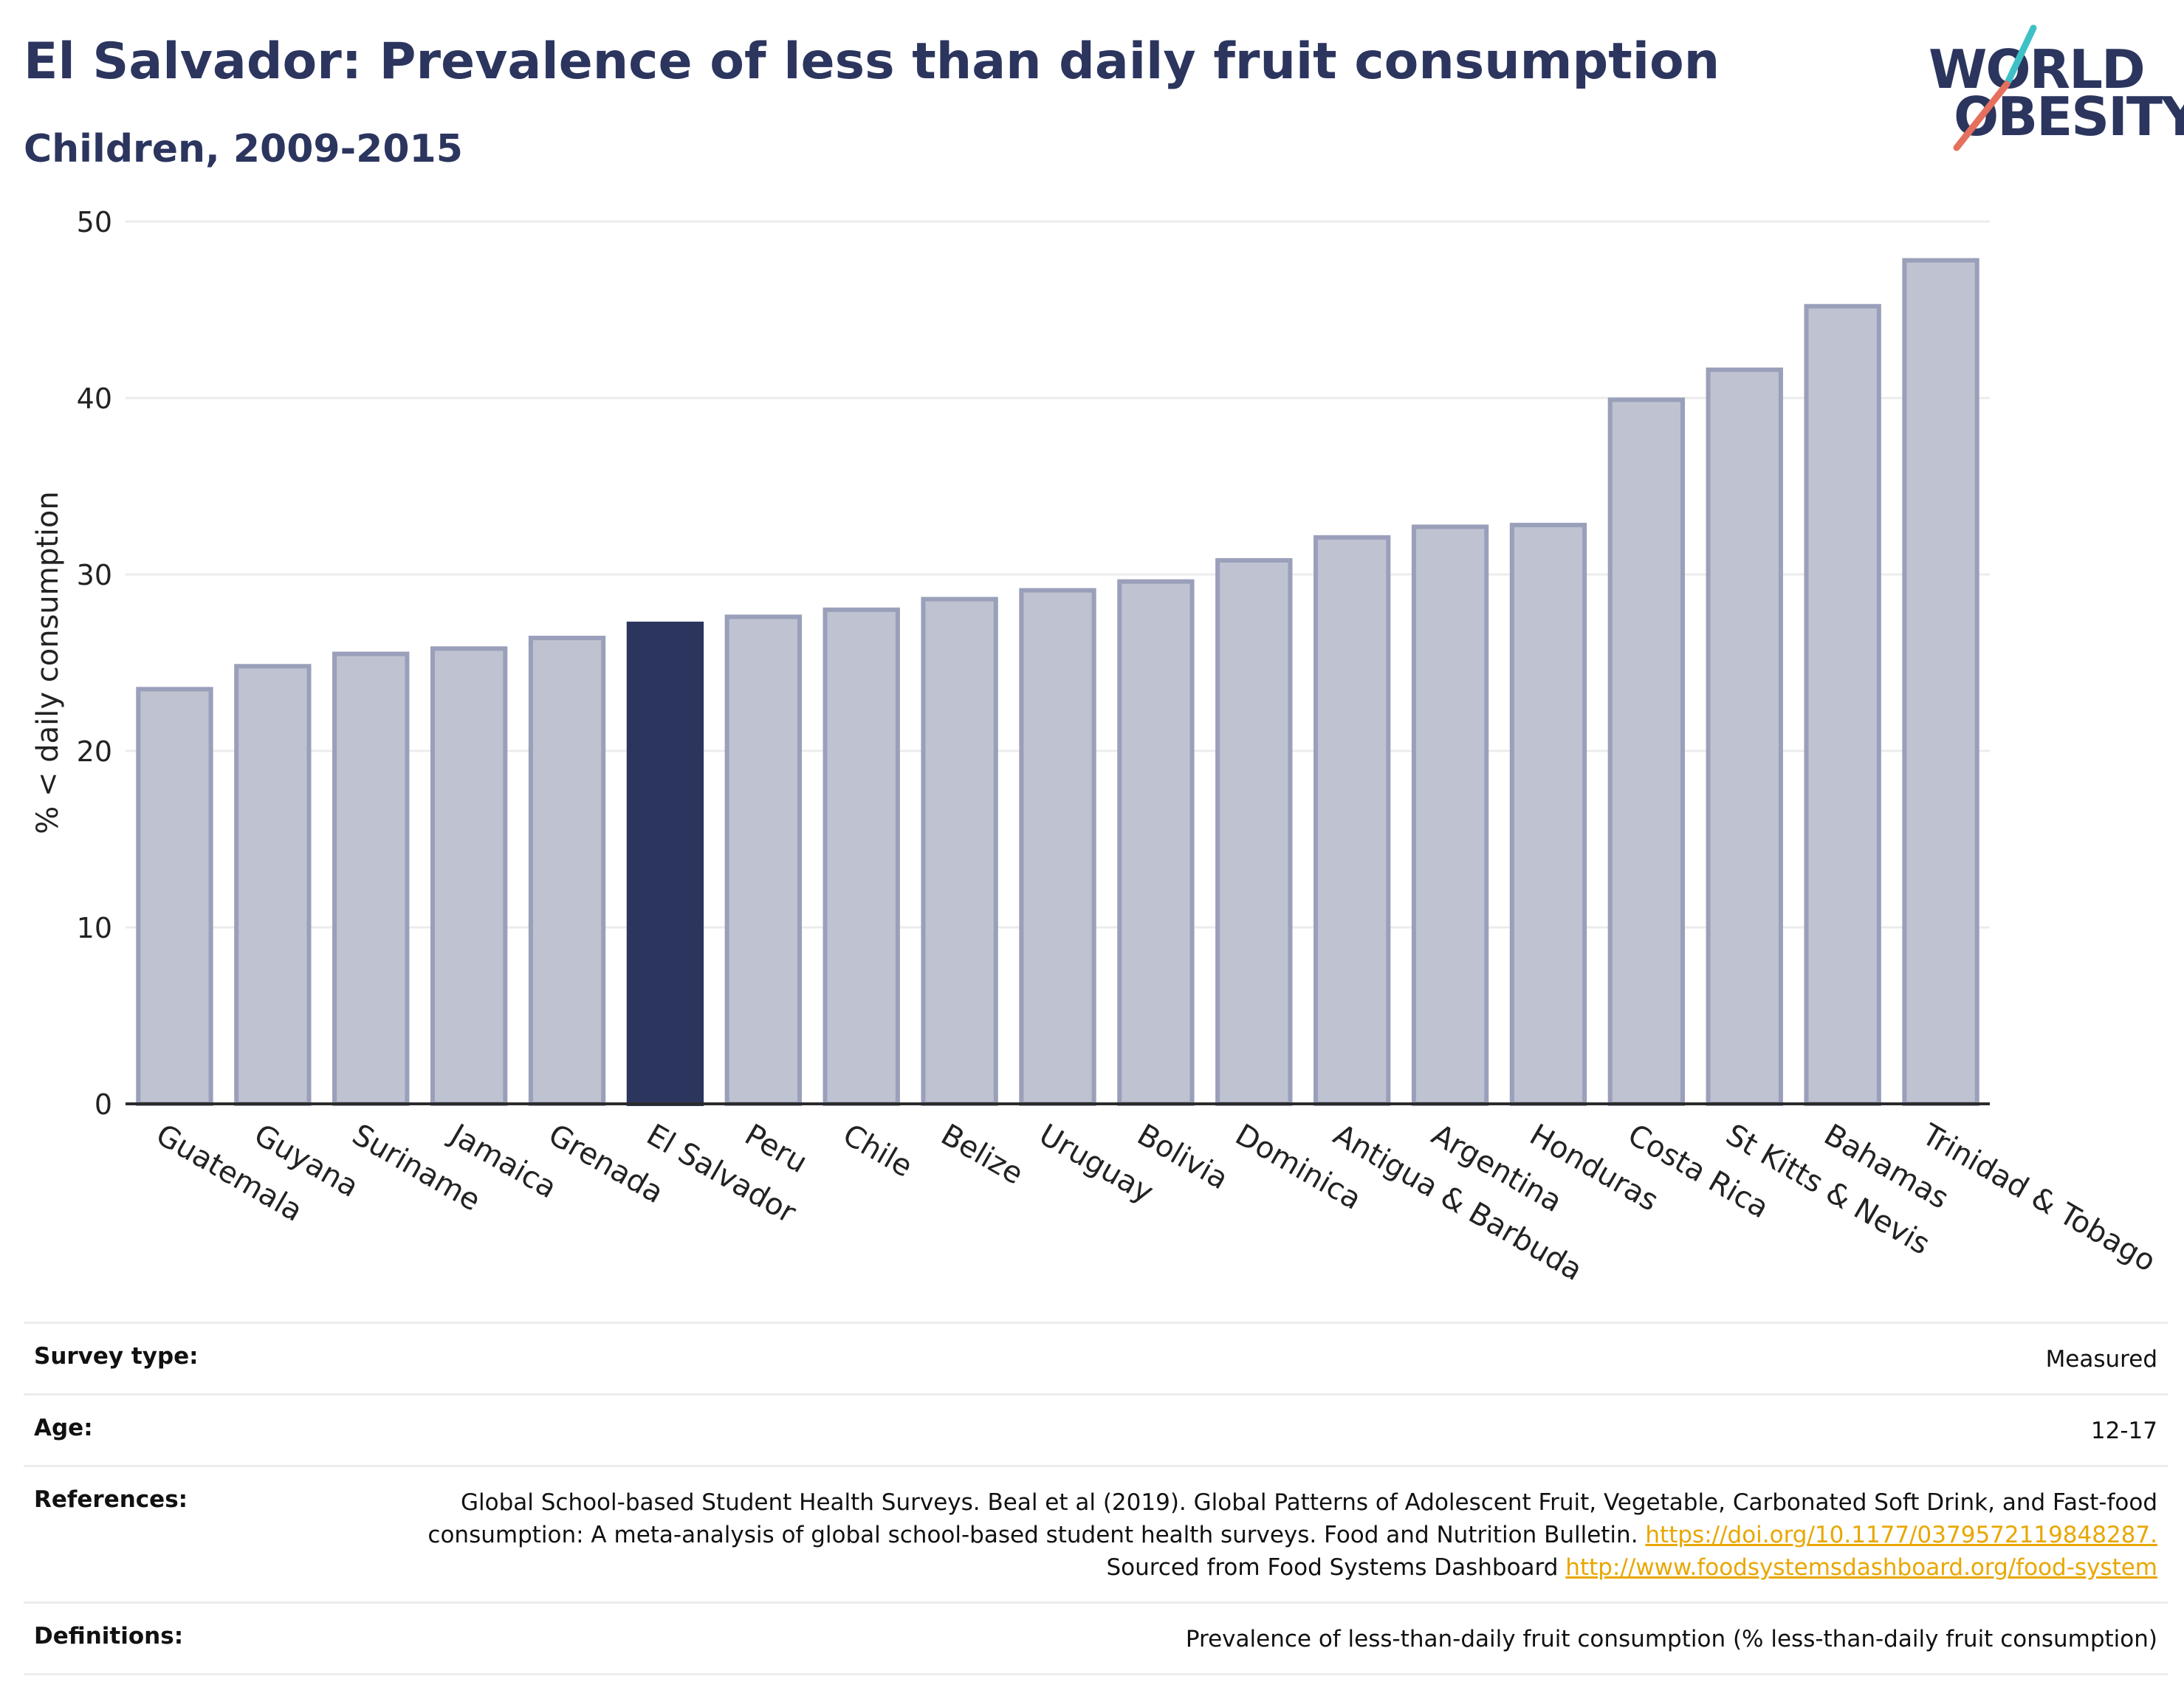 The width and height of the screenshot is (2184, 1696). Describe the element at coordinates (371, 878) in the screenshot. I see `bar-suriname` at that location.